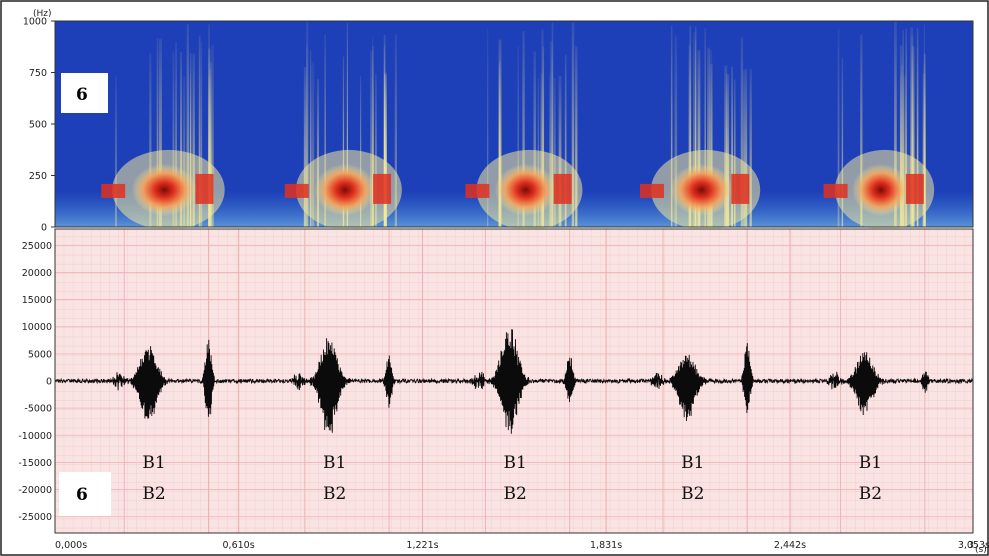 The height and width of the screenshot is (556, 989). Describe the element at coordinates (35, 436) in the screenshot. I see `waveform-y-tick-label: -10000` at that location.